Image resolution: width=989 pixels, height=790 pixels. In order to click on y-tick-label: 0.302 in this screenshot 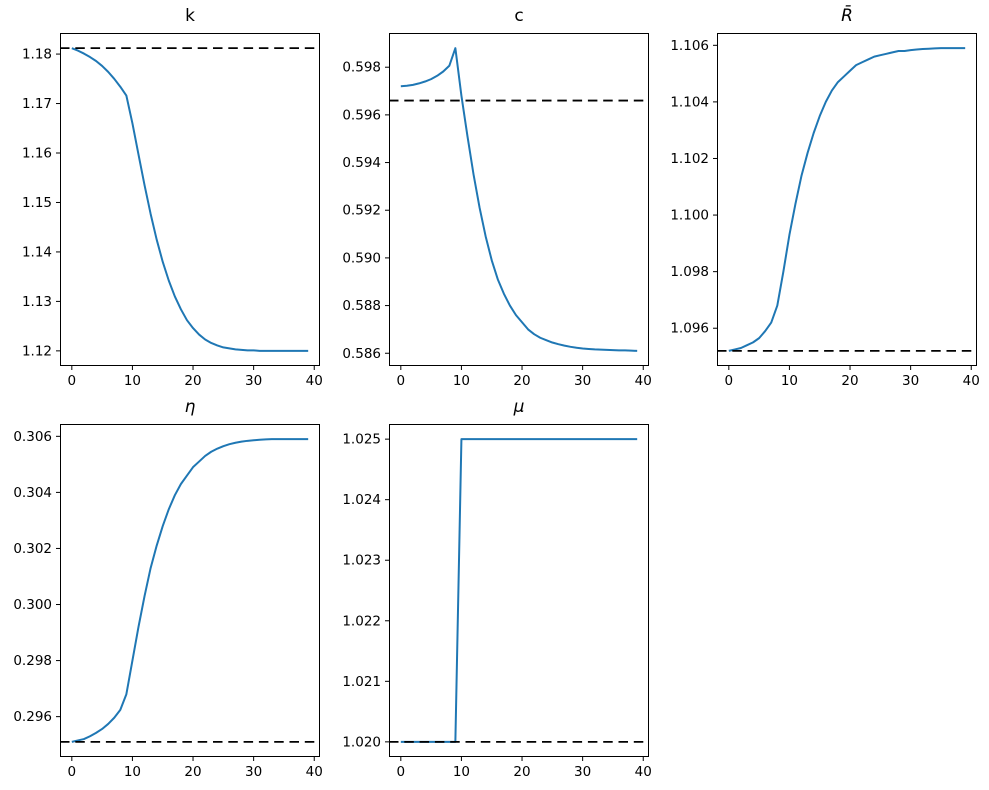, I will do `click(32, 549)`.